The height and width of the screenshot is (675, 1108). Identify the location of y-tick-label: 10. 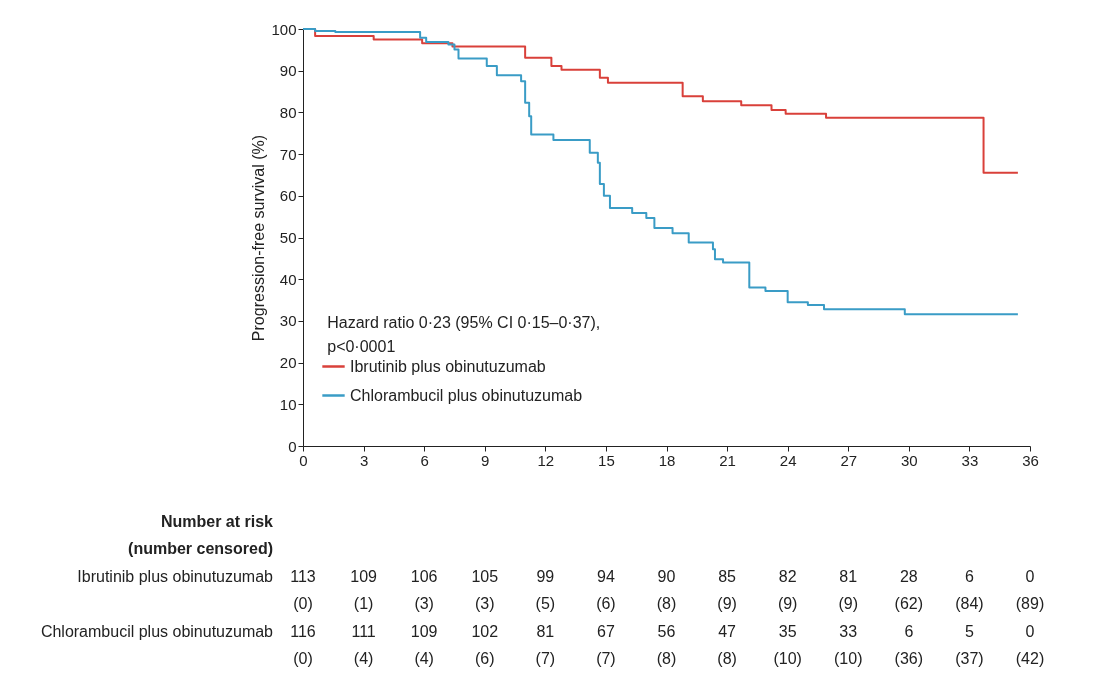
(288, 404).